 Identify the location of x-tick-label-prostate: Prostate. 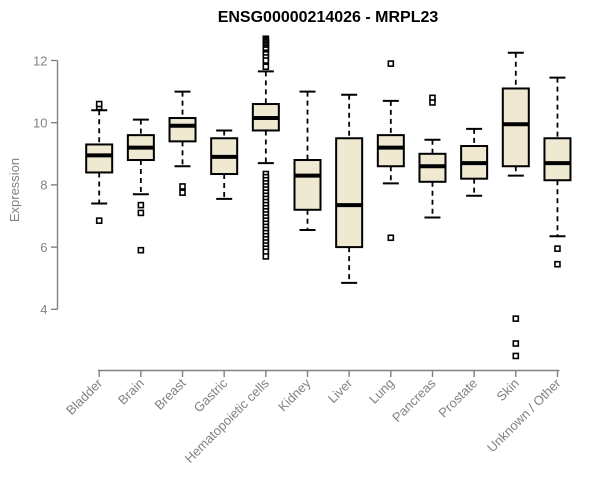
(457, 398).